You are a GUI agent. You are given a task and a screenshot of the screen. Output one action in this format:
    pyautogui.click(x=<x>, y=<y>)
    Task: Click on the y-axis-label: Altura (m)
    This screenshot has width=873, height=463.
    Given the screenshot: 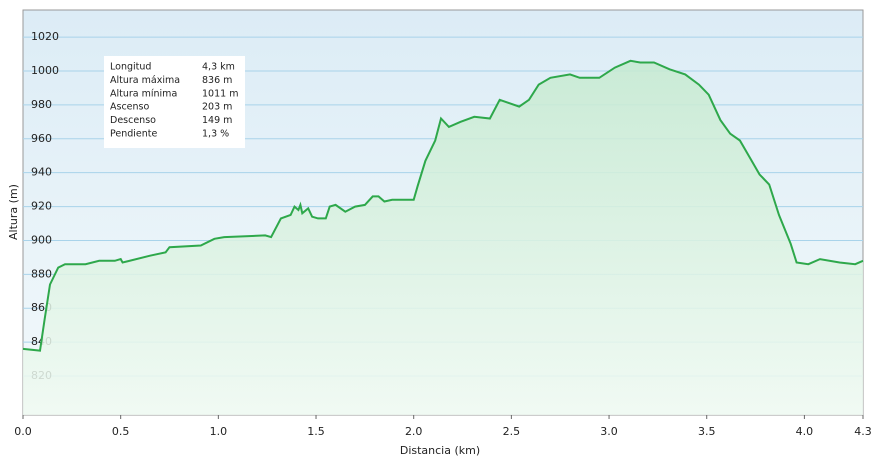 What is the action you would take?
    pyautogui.click(x=13, y=212)
    